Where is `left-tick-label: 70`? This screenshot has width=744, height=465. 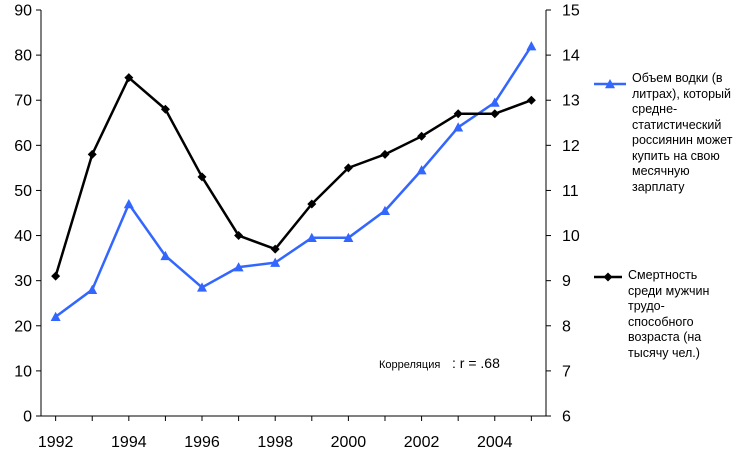
left-tick-label: 70 is located at coordinates (23, 101).